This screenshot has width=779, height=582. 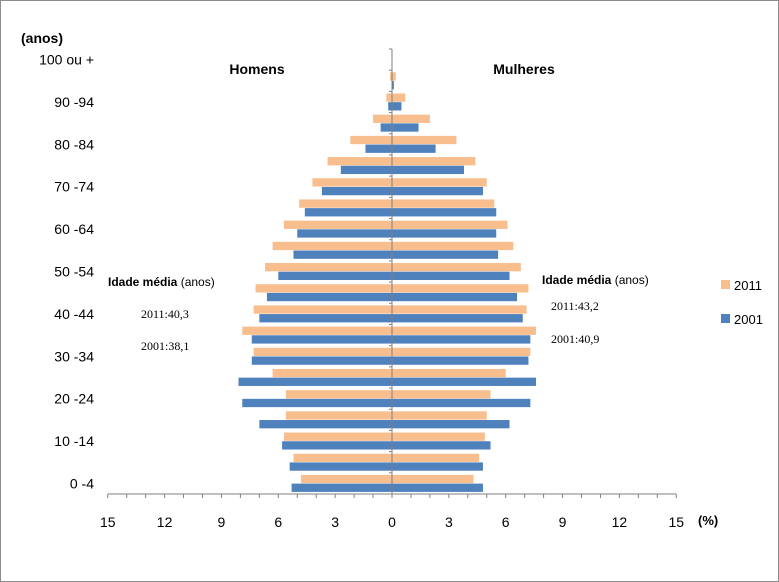 I want to click on men-mean-age-2011: 2011:40,3, so click(x=165, y=314).